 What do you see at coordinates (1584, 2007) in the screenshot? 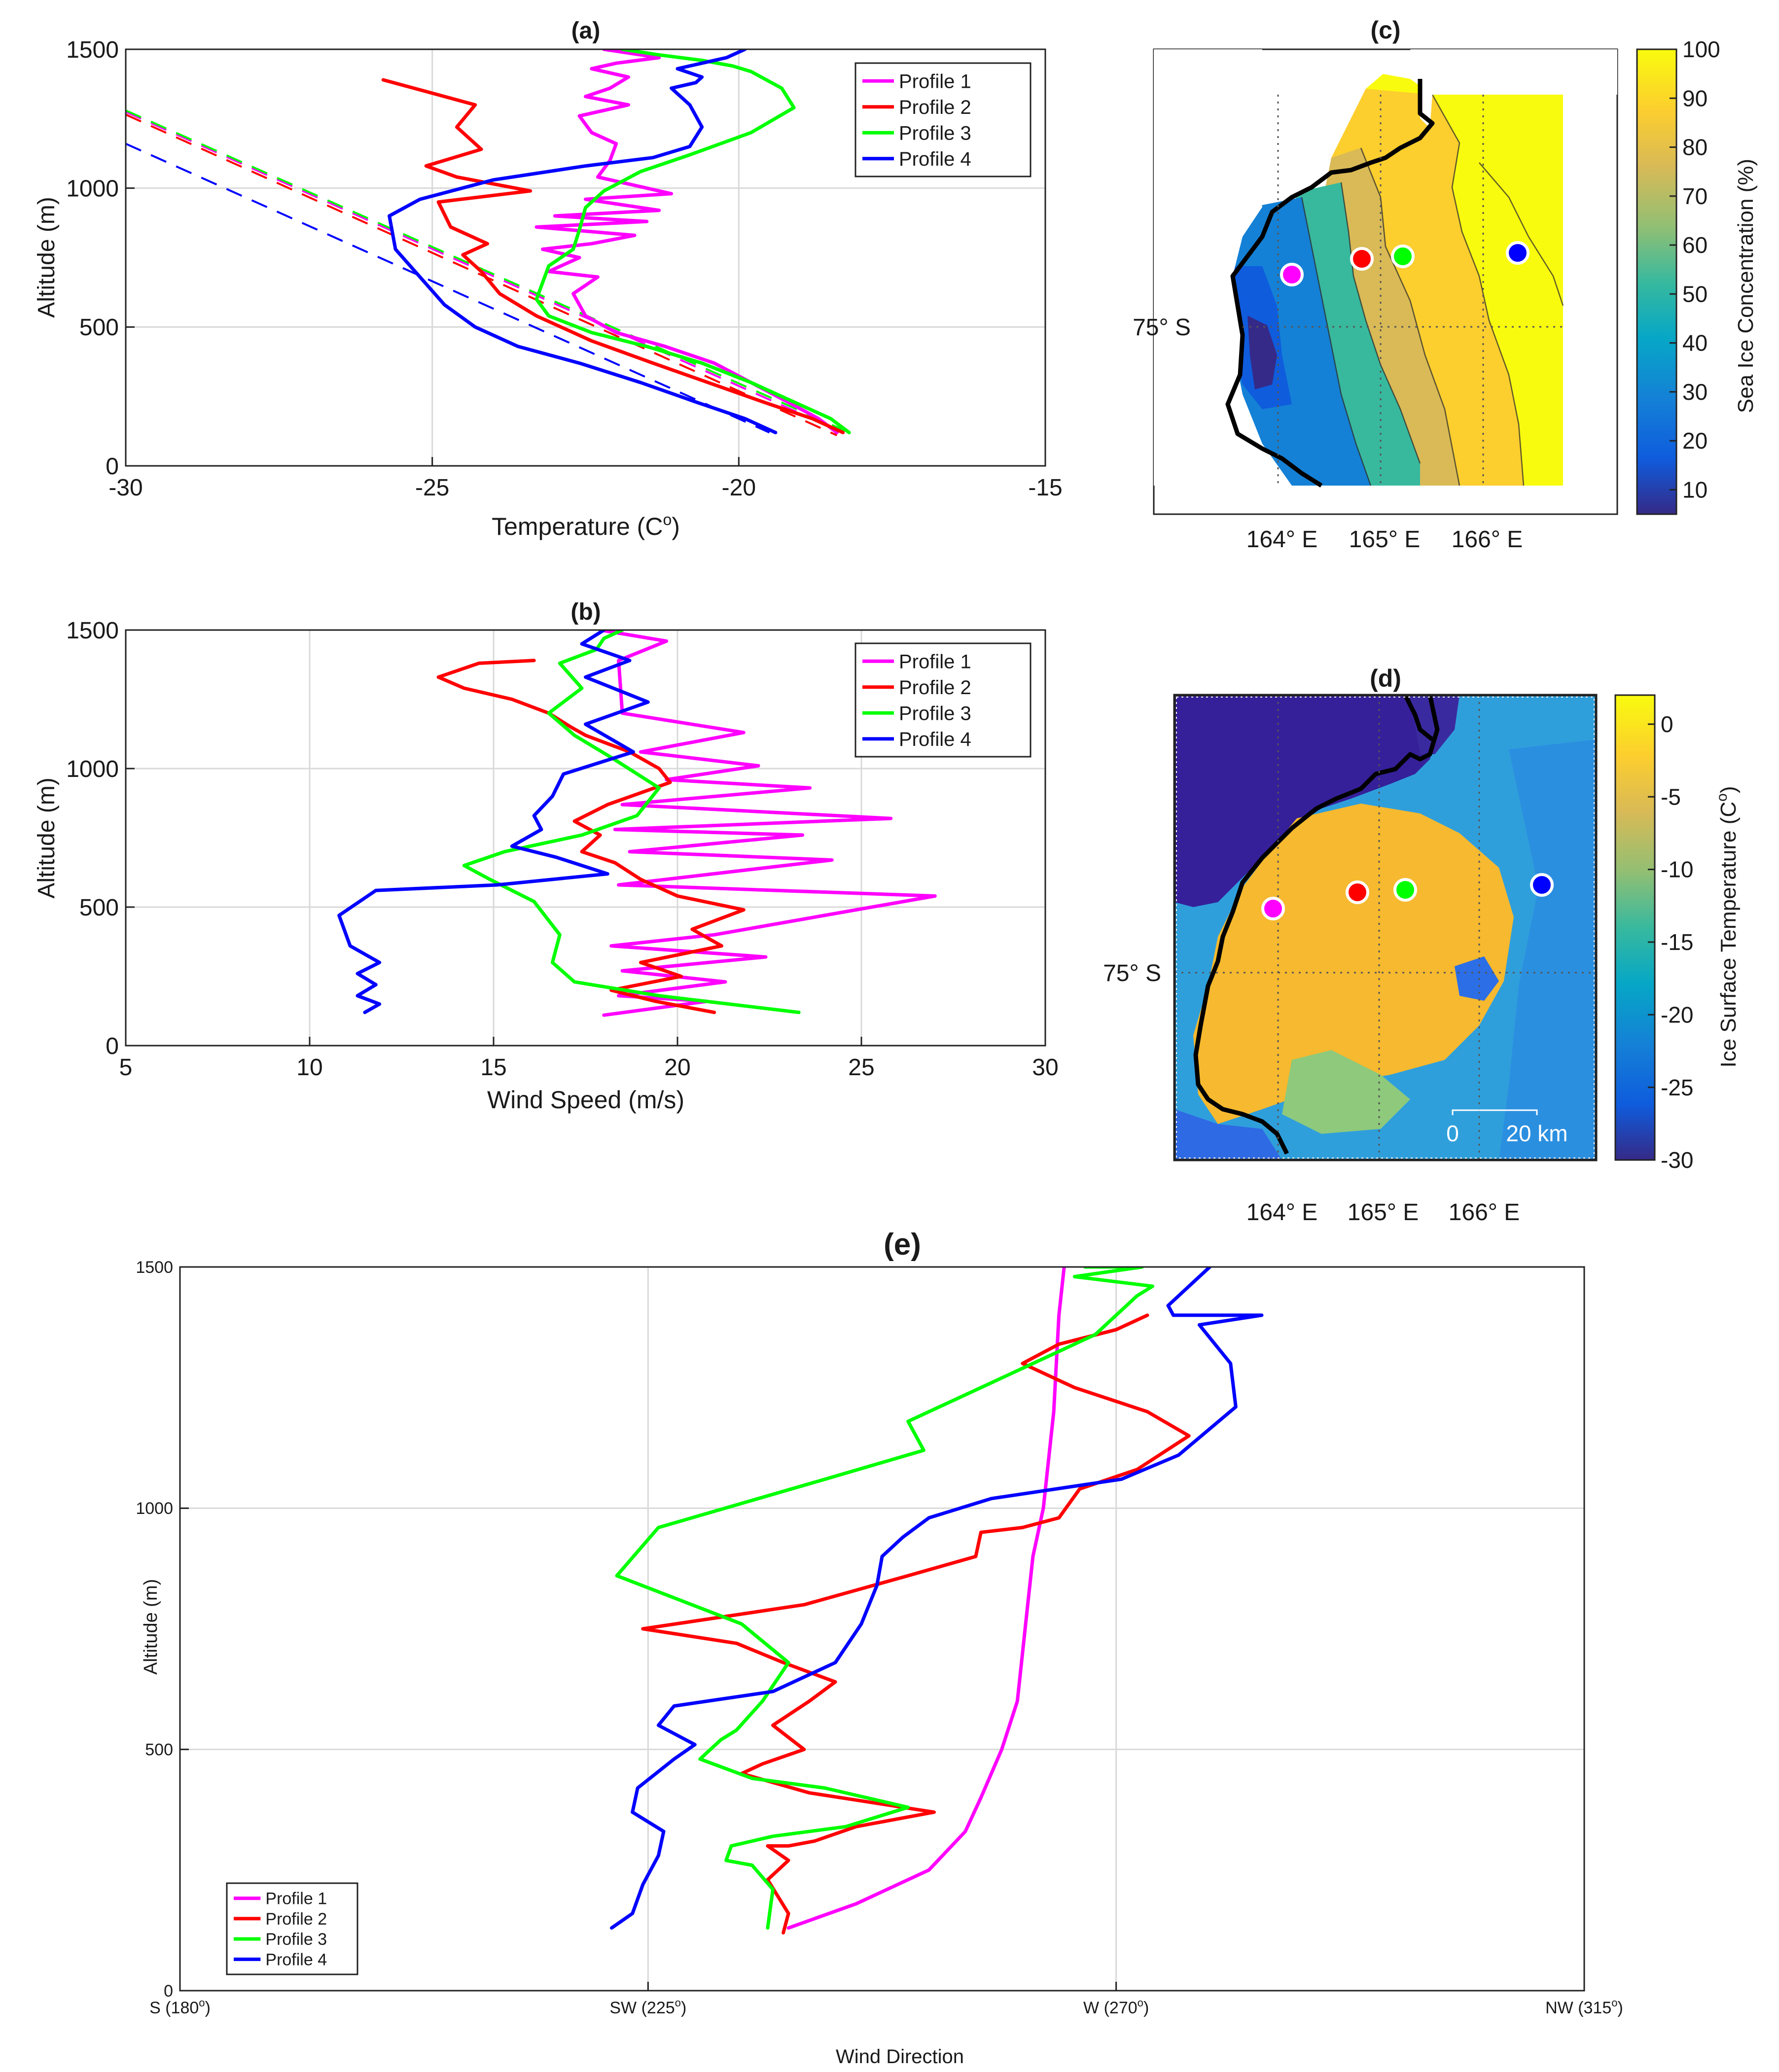
I see `x-tick-label: NW (315o)` at bounding box center [1584, 2007].